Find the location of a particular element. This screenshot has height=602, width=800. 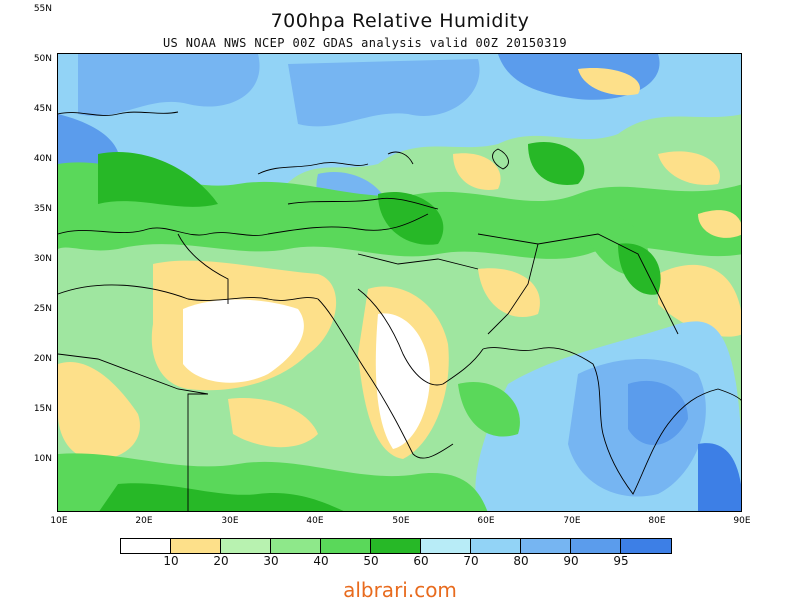

lat-label-40n: 40N is located at coordinates (42, 159).